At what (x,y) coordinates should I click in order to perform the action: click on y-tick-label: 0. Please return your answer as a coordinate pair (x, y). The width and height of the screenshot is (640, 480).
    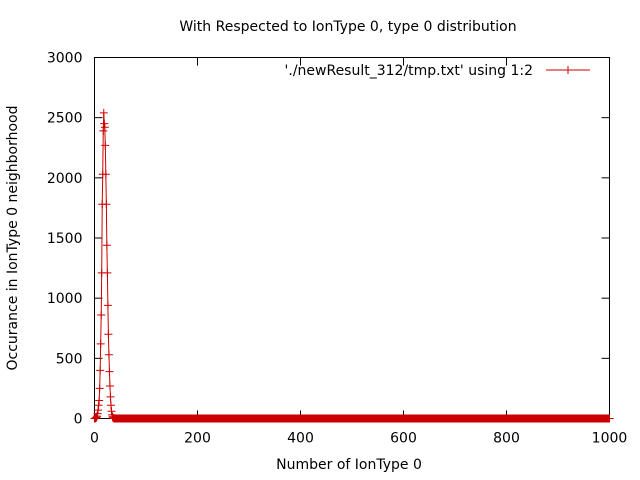
    Looking at the image, I should click on (78, 420).